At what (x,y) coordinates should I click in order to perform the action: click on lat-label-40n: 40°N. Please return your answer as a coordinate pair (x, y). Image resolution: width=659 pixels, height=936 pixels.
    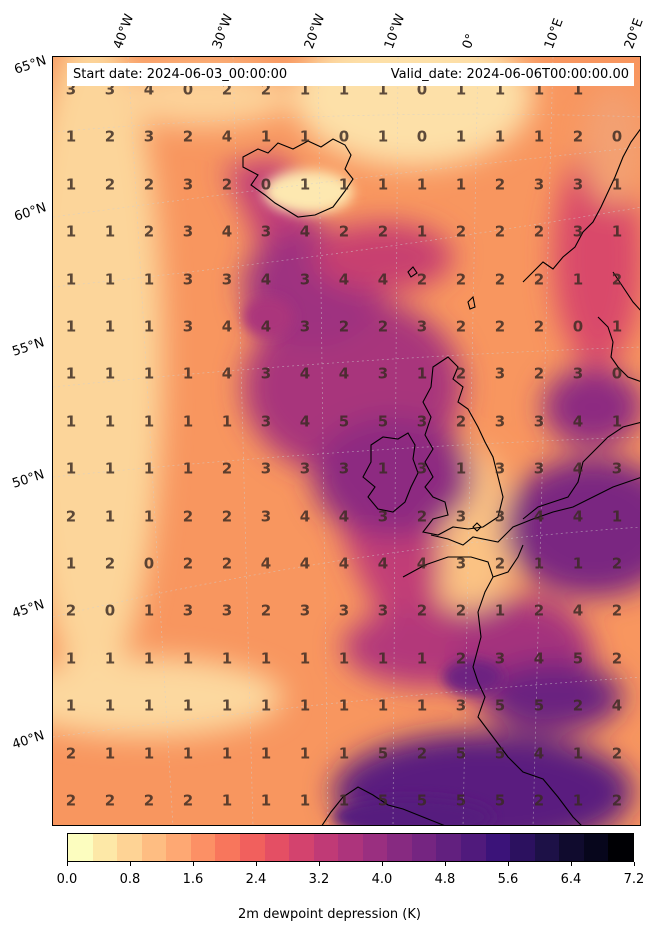
    Looking at the image, I should click on (28, 740).